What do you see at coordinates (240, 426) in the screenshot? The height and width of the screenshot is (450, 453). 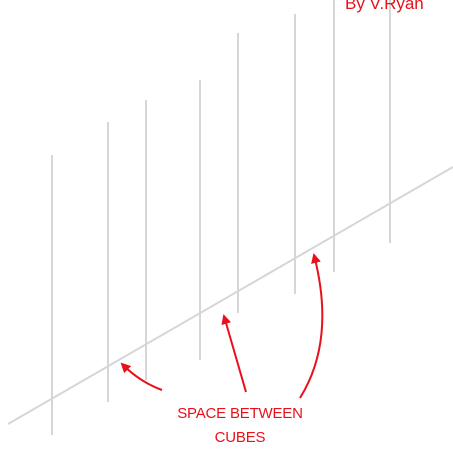 I see `space-between-cubes-label: SPACE BETWEEN CUBES` at bounding box center [240, 426].